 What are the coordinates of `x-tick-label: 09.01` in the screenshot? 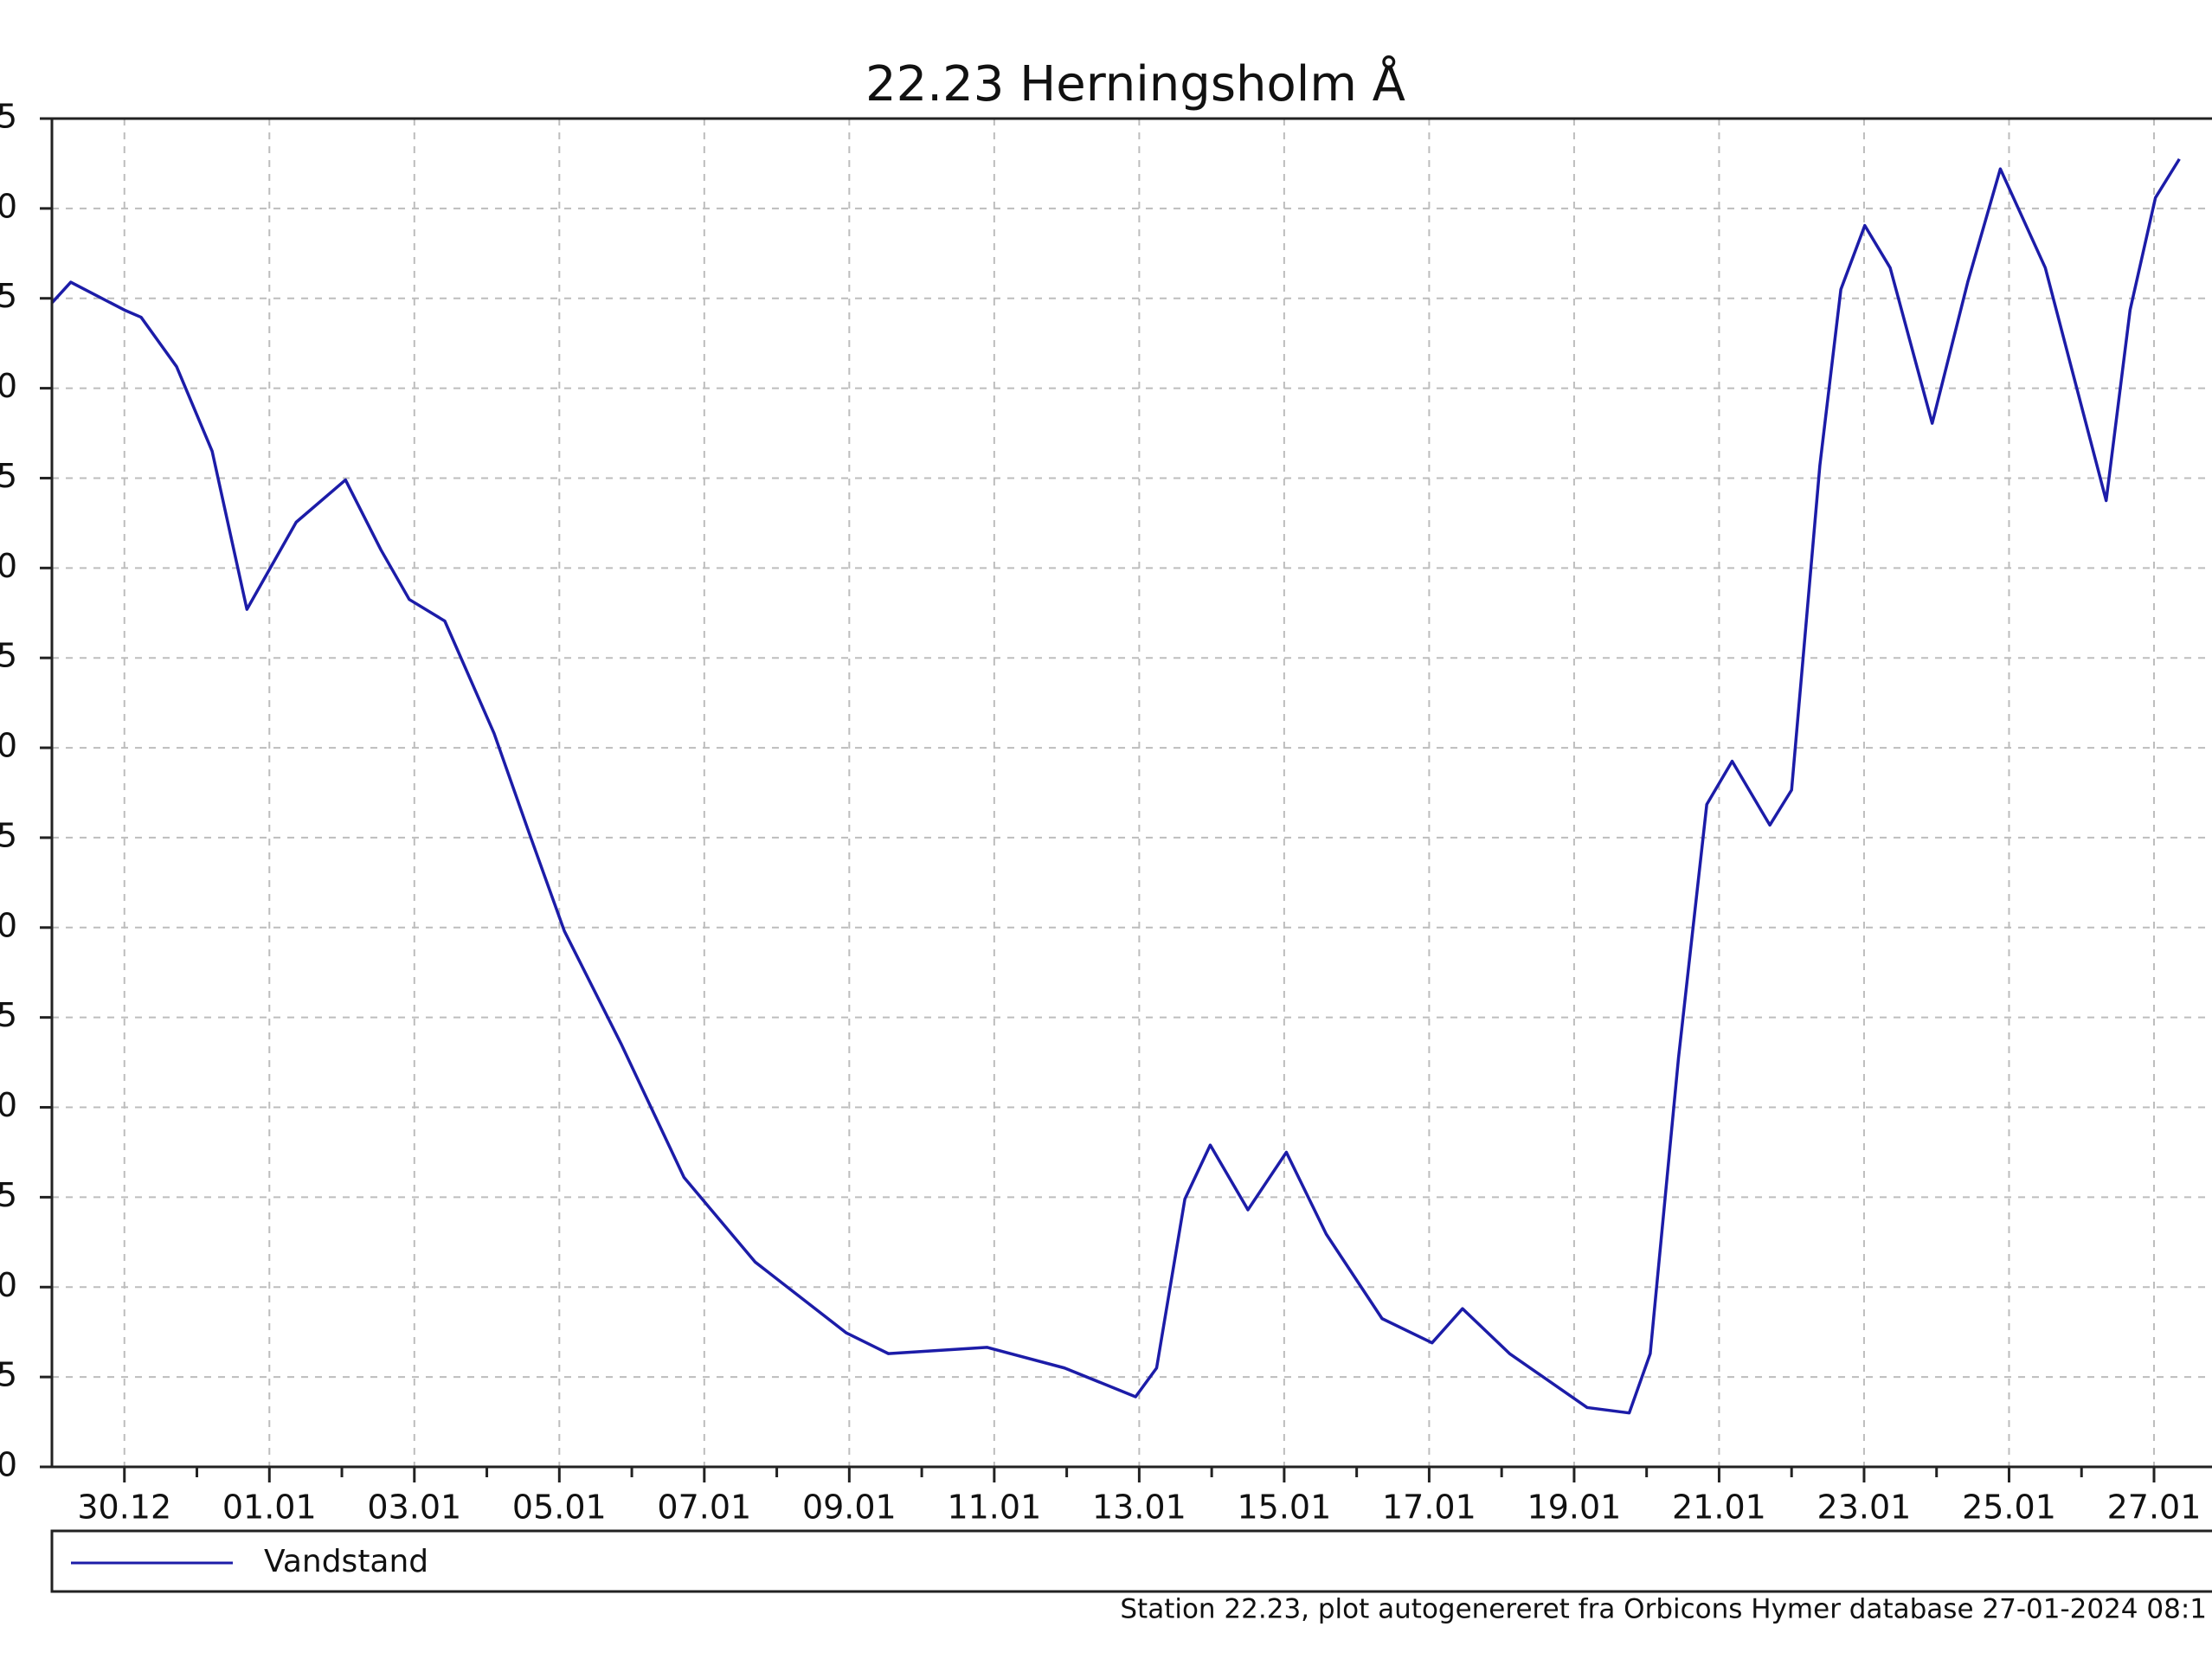 It's located at (849, 1508).